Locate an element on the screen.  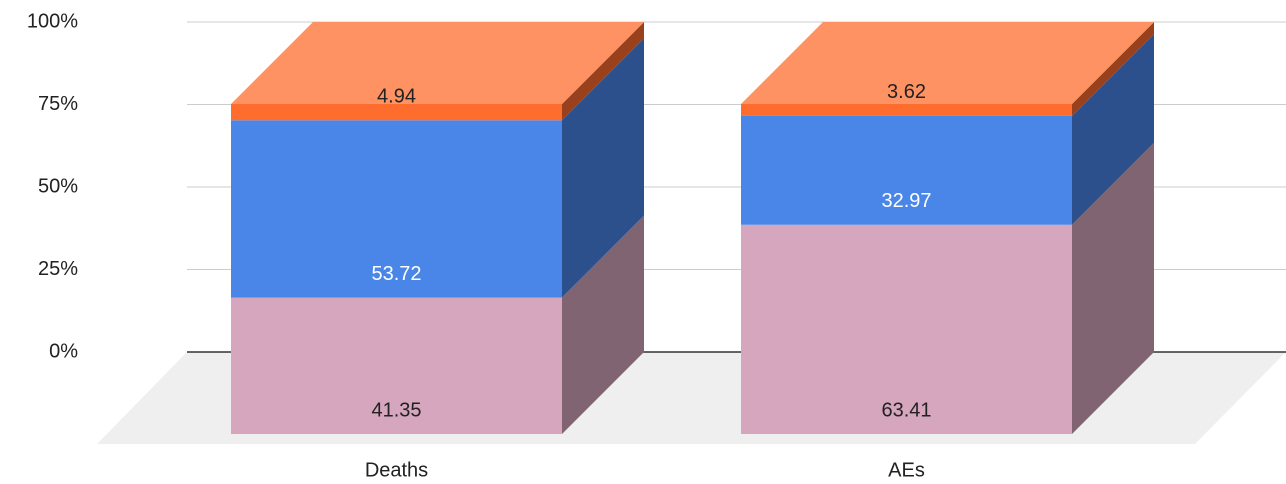
data-label: 4.94 is located at coordinates (396, 97).